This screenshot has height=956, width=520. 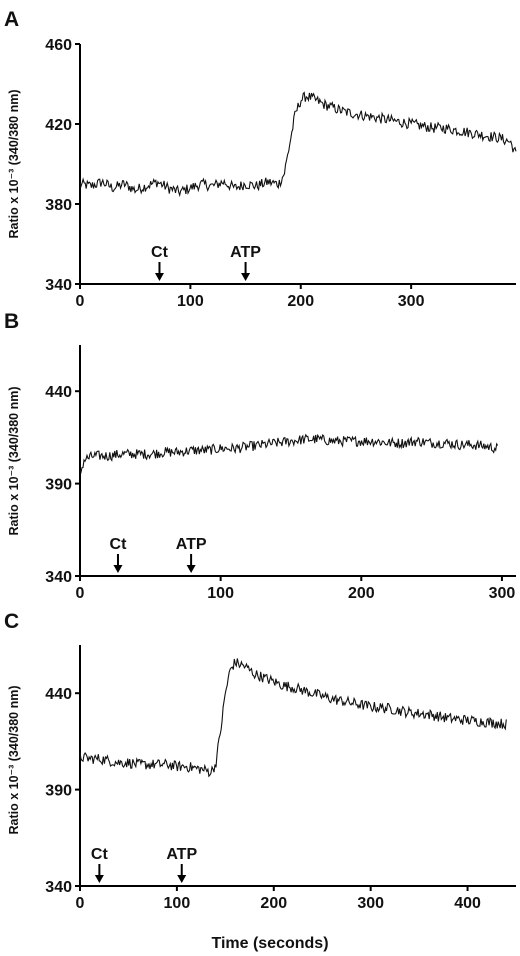 I want to click on y-tick-label: 420, so click(x=58, y=125).